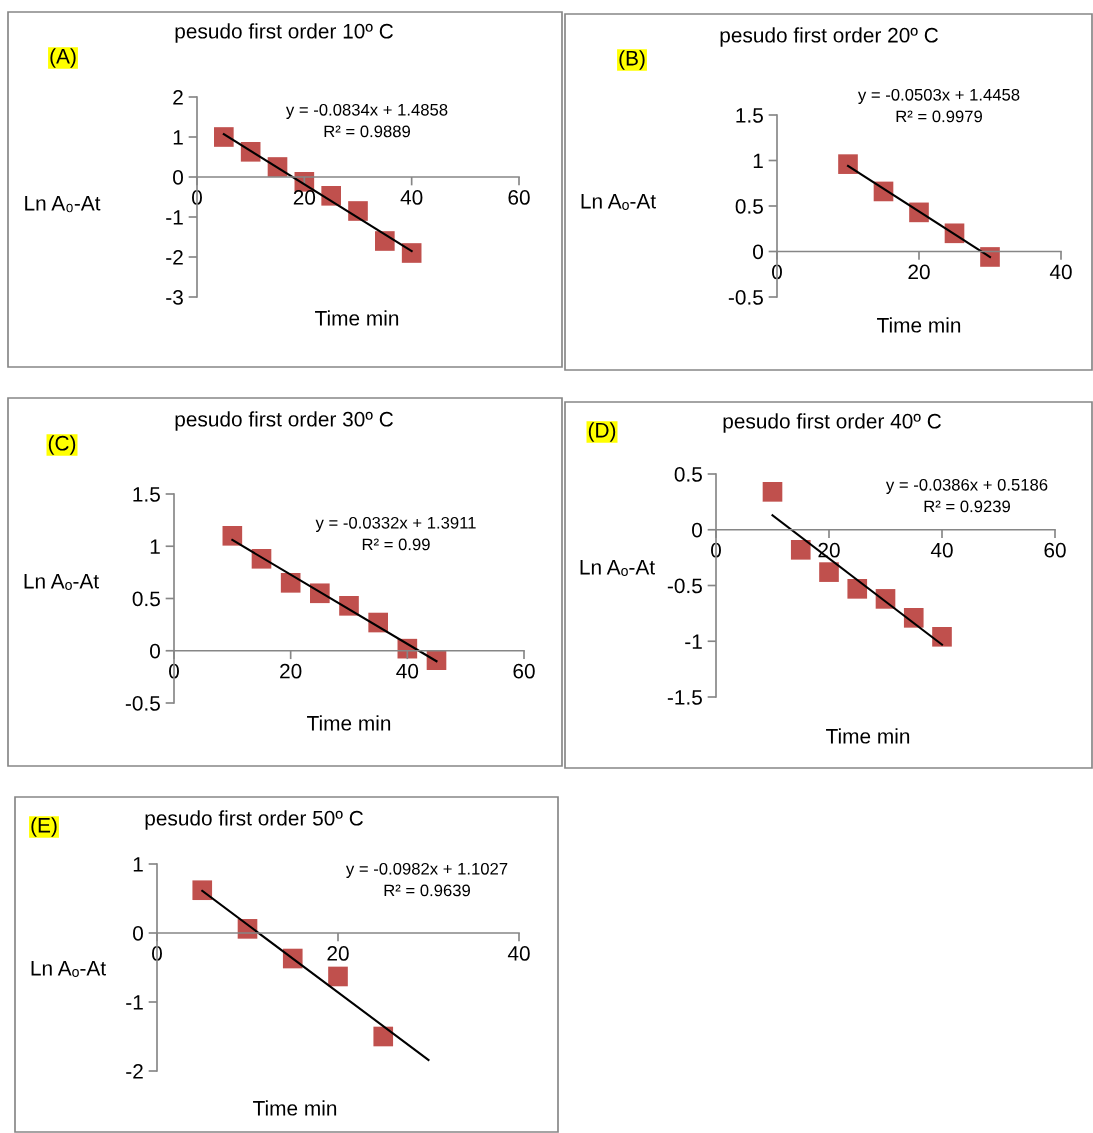  Describe the element at coordinates (284, 421) in the screenshot. I see `chart-title: pesudo first order 30º C` at that location.